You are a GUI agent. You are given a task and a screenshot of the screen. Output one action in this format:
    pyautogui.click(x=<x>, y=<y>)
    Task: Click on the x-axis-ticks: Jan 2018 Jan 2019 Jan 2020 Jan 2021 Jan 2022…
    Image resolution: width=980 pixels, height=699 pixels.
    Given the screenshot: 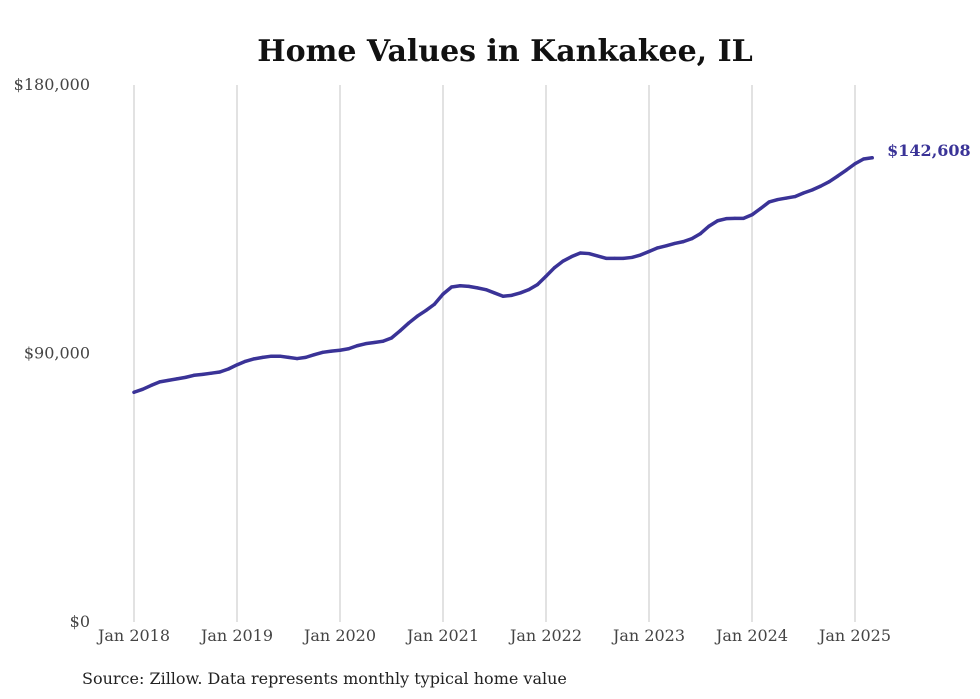 What is the action you would take?
    pyautogui.click(x=493, y=635)
    